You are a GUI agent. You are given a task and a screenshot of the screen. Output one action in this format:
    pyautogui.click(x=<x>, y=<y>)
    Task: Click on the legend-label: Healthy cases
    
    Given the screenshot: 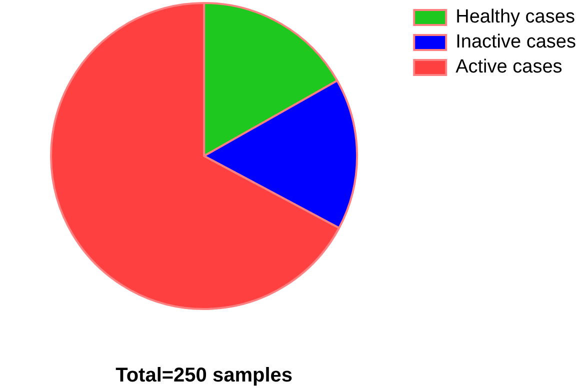 What is the action you would take?
    pyautogui.click(x=515, y=17)
    